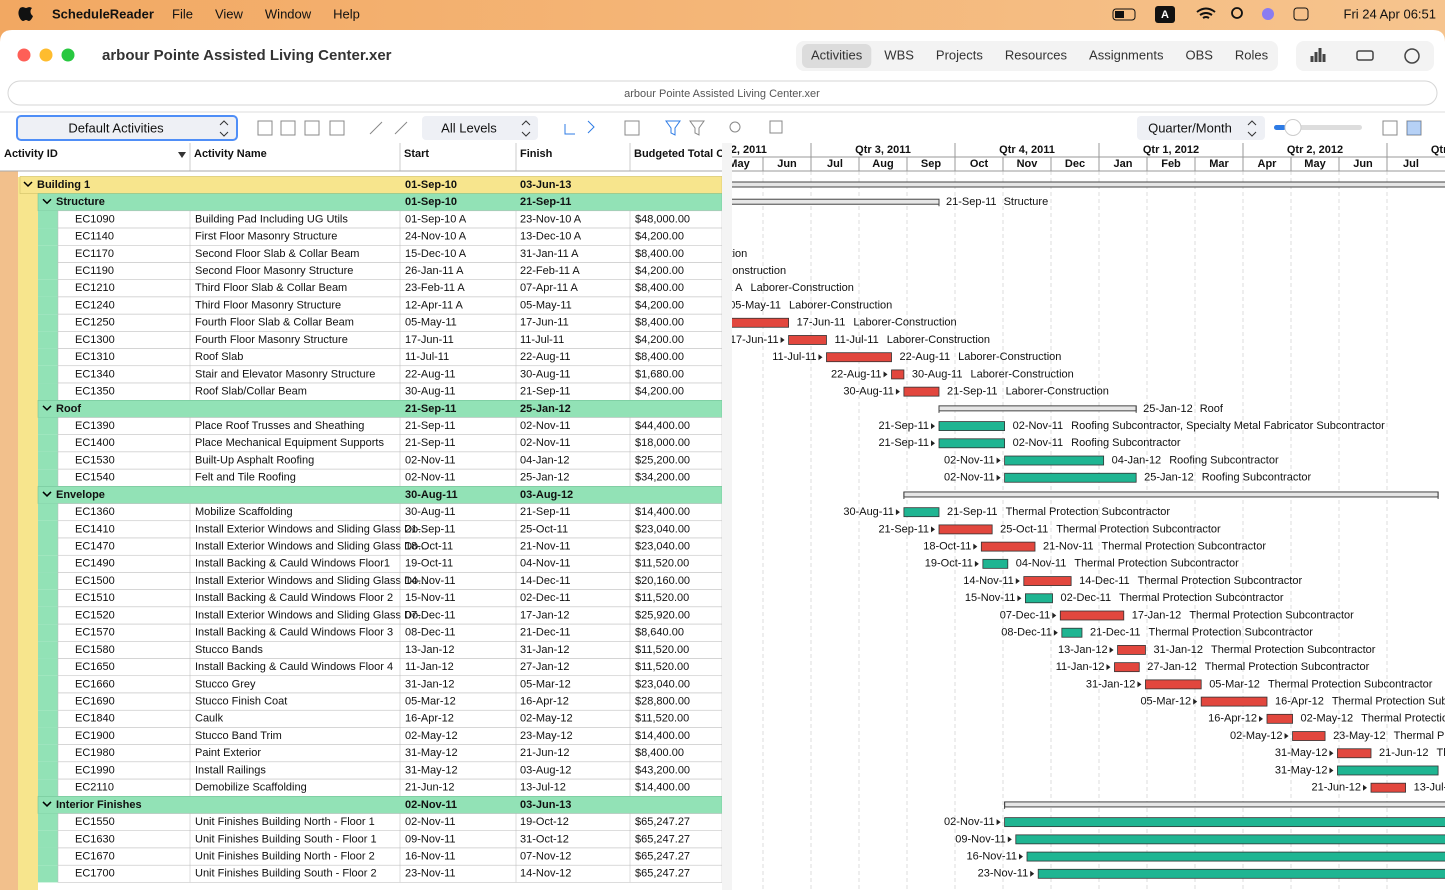 The height and width of the screenshot is (890, 1445). I want to click on column-header: Activity Name, so click(230, 154).